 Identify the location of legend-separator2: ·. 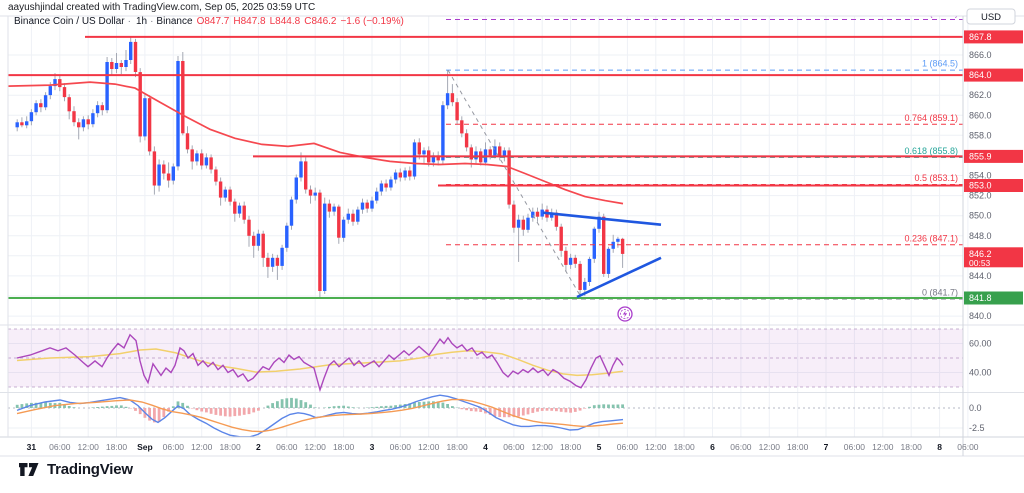
(152, 21).